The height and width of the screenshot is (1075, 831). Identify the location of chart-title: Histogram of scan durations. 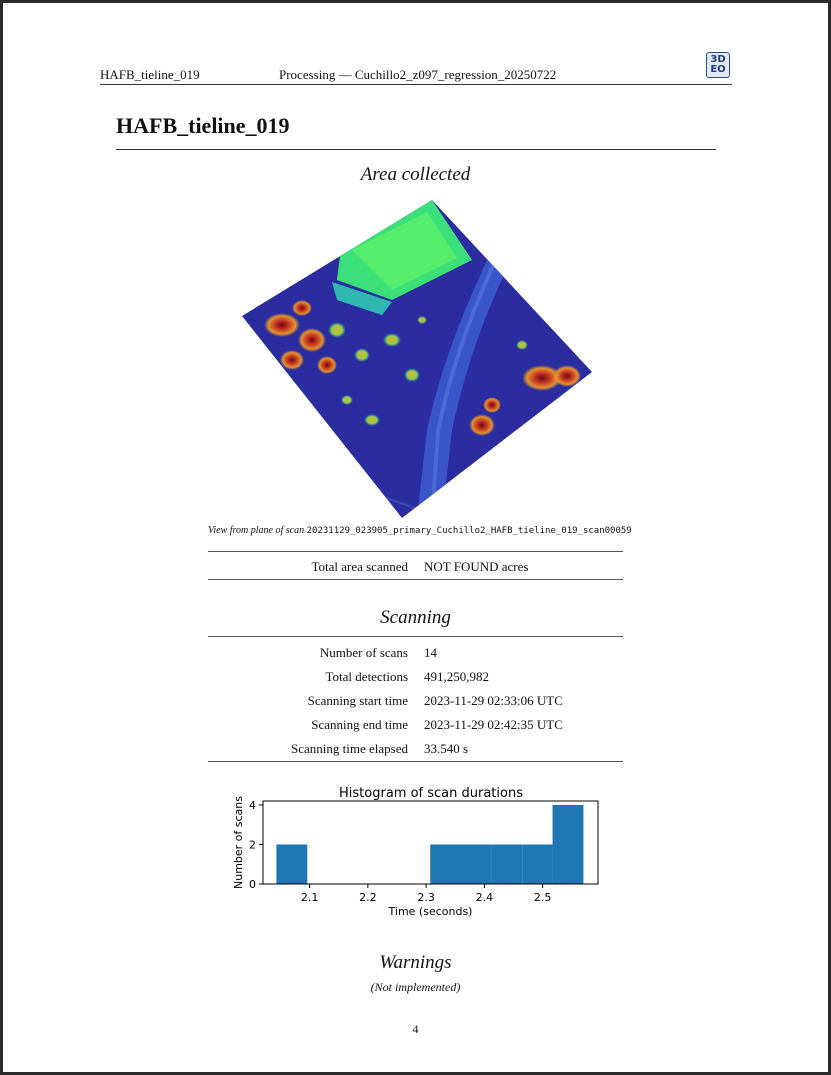
(431, 793).